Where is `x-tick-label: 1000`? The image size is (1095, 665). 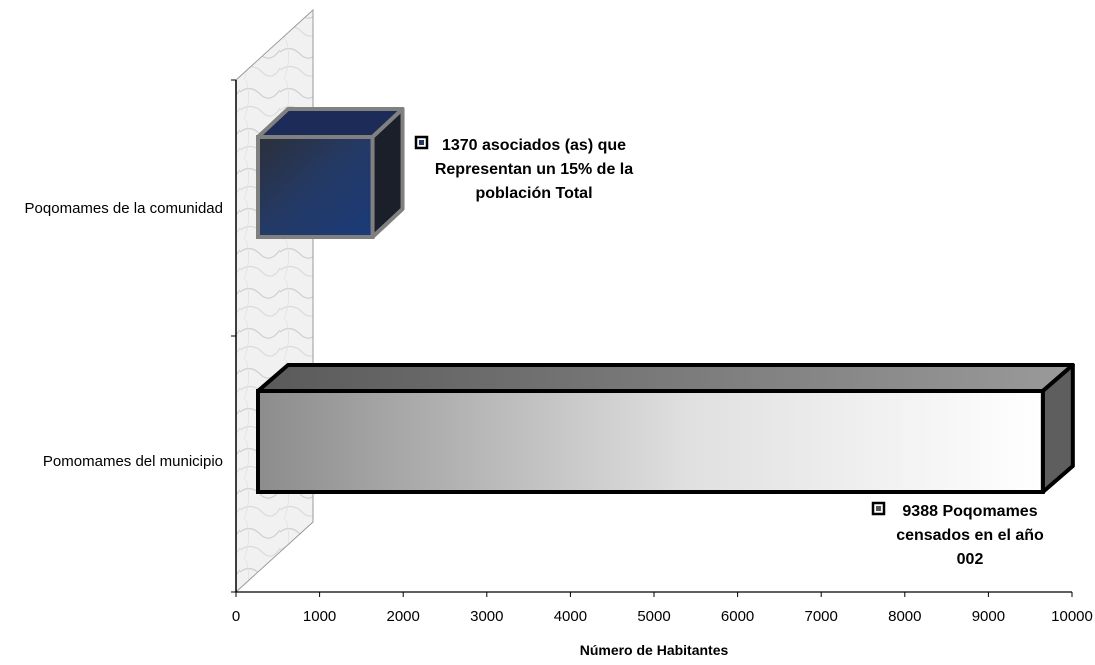
x-tick-label: 1000 is located at coordinates (319, 616).